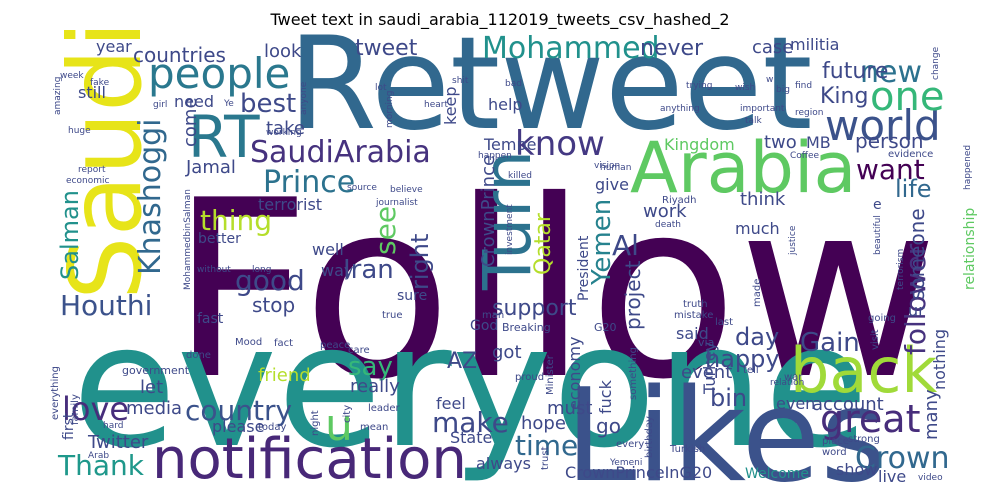  What do you see at coordinates (534, 308) in the screenshot?
I see `word-support: support` at bounding box center [534, 308].